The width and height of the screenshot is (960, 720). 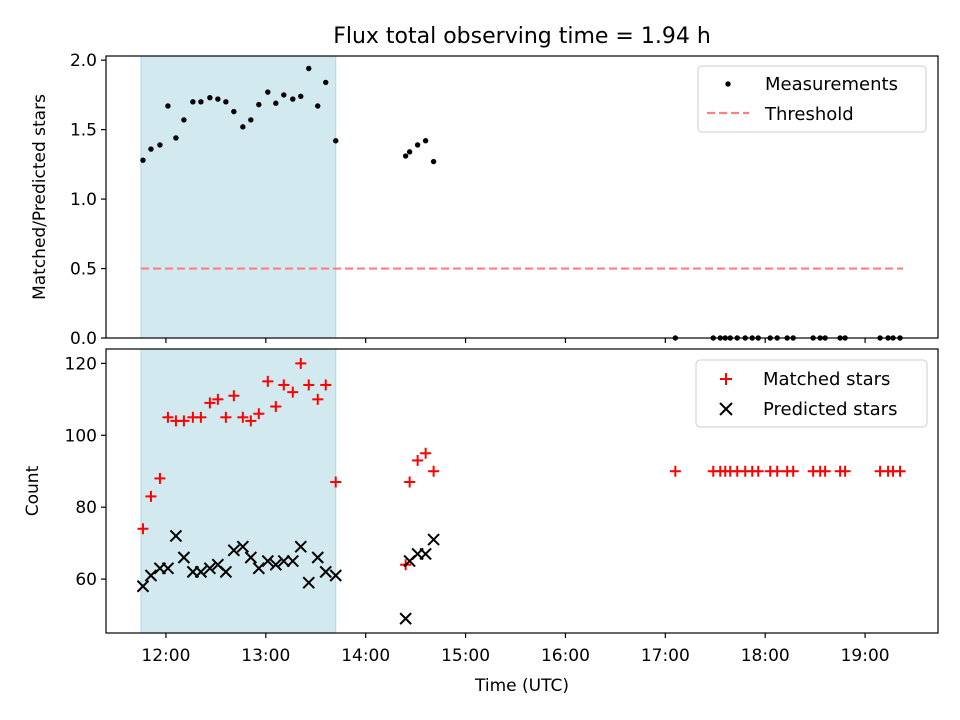 I want to click on legend-predicted-marker, so click(x=726, y=409).